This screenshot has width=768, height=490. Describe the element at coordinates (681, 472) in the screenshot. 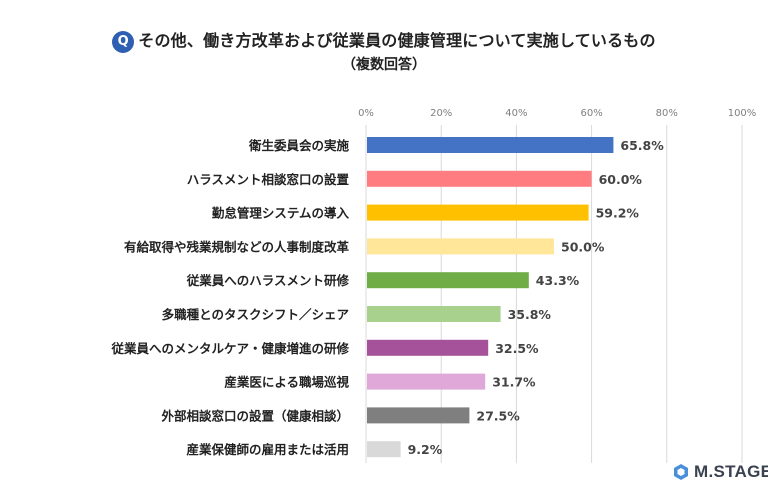

I see `hexagon-logo-icon` at that location.